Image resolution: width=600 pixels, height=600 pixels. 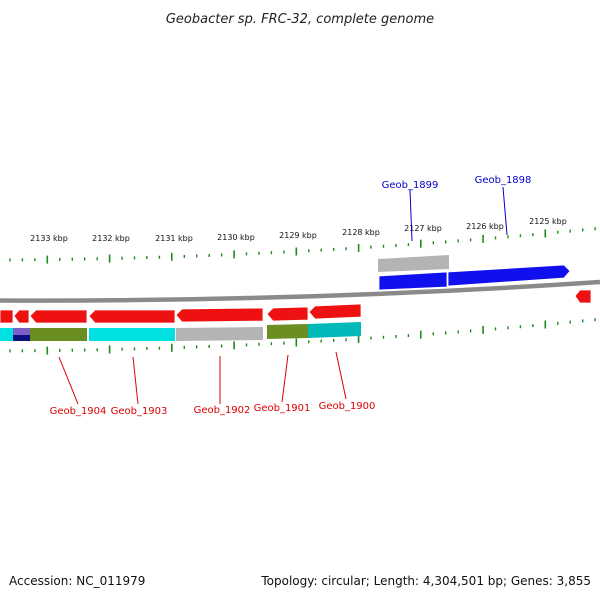 I want to click on leader-geob-1900, so click(x=341, y=375).